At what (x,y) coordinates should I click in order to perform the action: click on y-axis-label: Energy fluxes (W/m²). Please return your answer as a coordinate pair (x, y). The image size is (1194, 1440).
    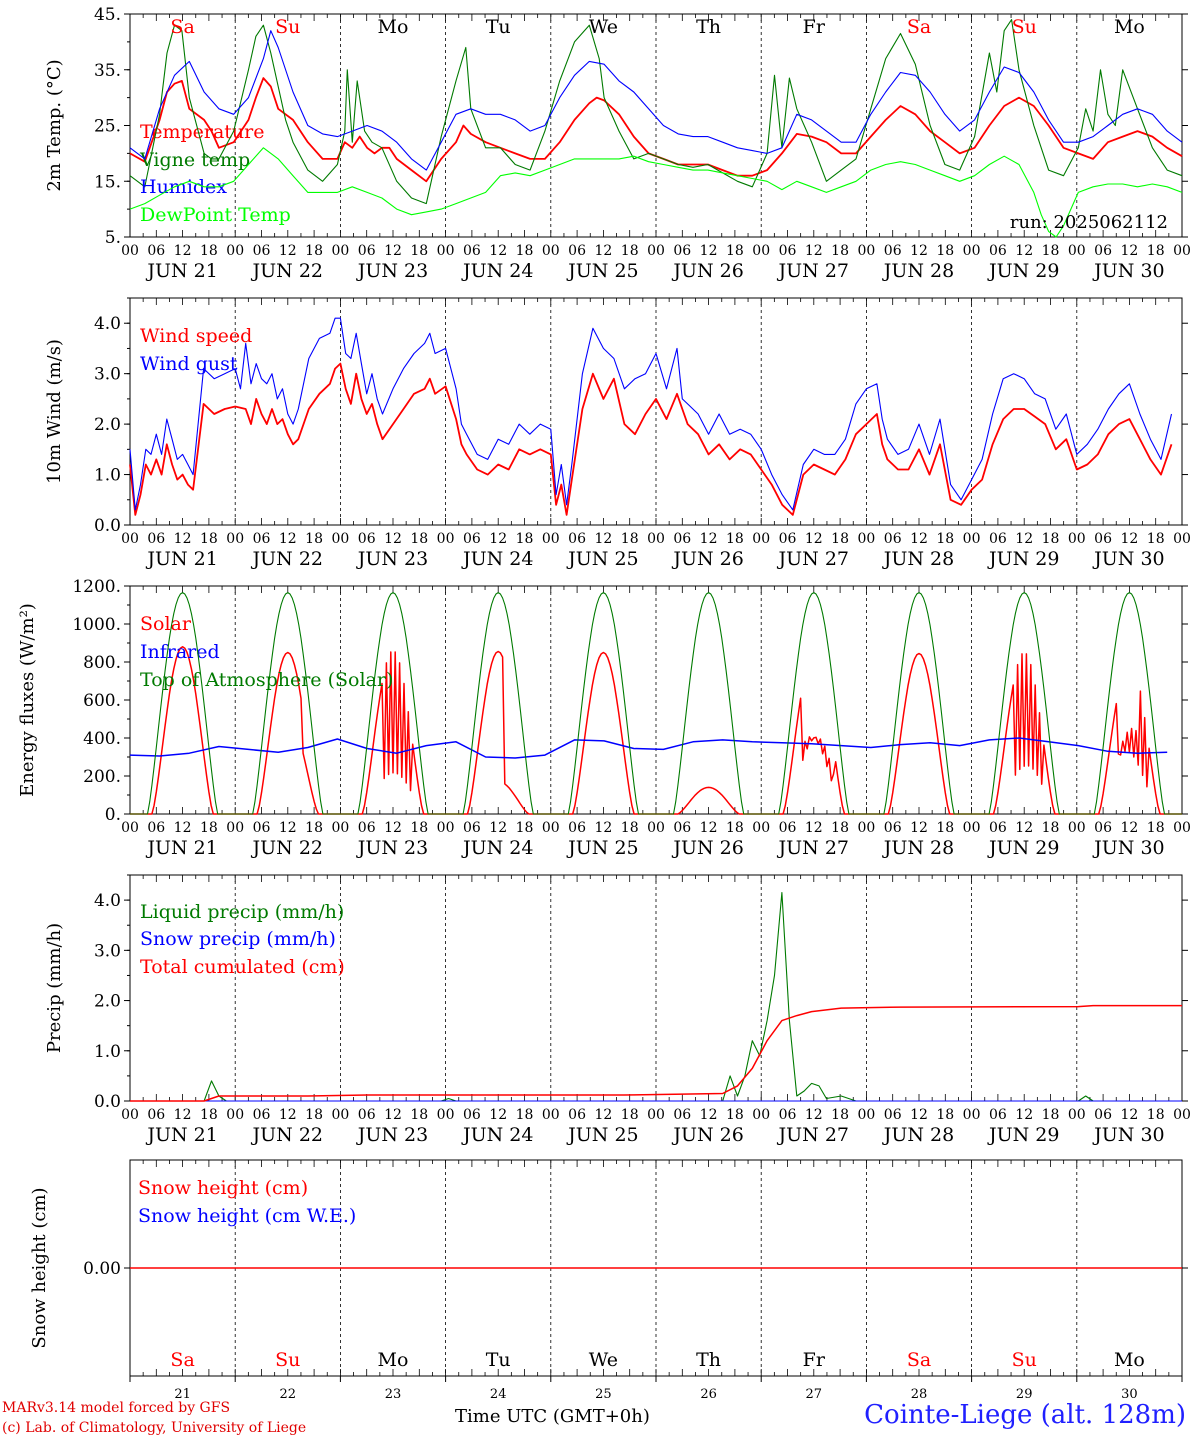
    Looking at the image, I should click on (27, 700).